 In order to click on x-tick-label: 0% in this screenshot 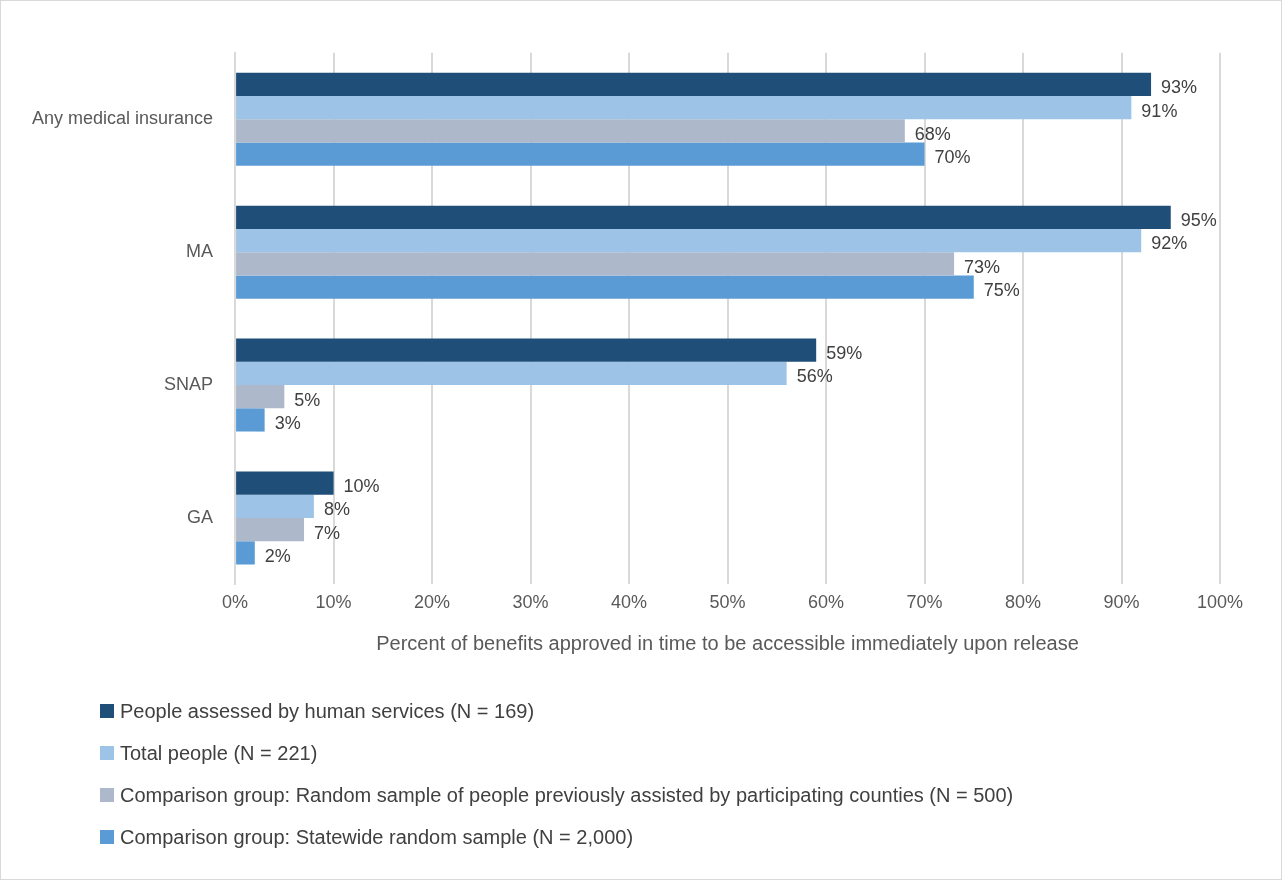, I will do `click(235, 602)`.